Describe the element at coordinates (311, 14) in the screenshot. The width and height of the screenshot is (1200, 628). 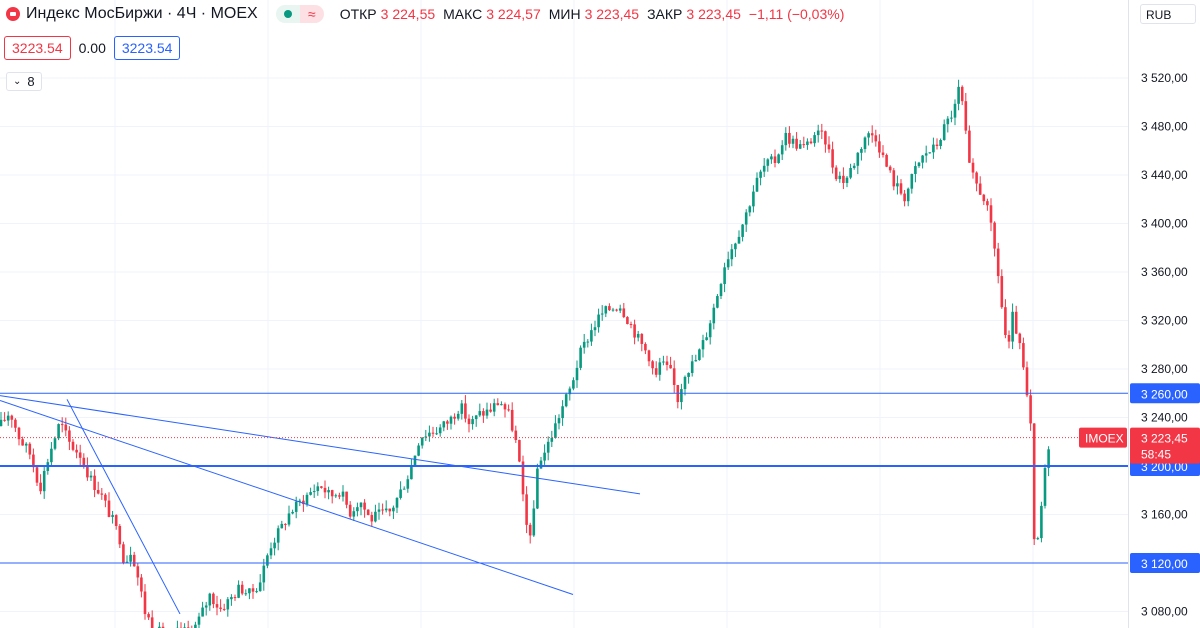
I see `wave-icon: ≈` at that location.